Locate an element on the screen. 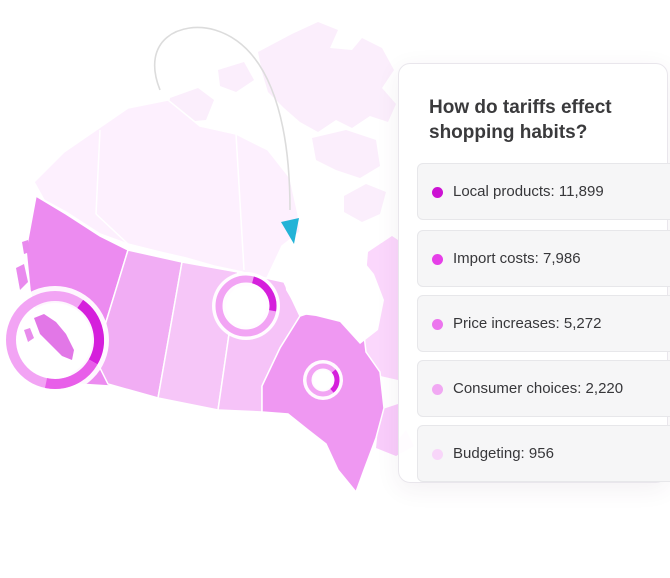 The width and height of the screenshot is (670, 578). legend-label: Price increases: 5,272 is located at coordinates (527, 323).